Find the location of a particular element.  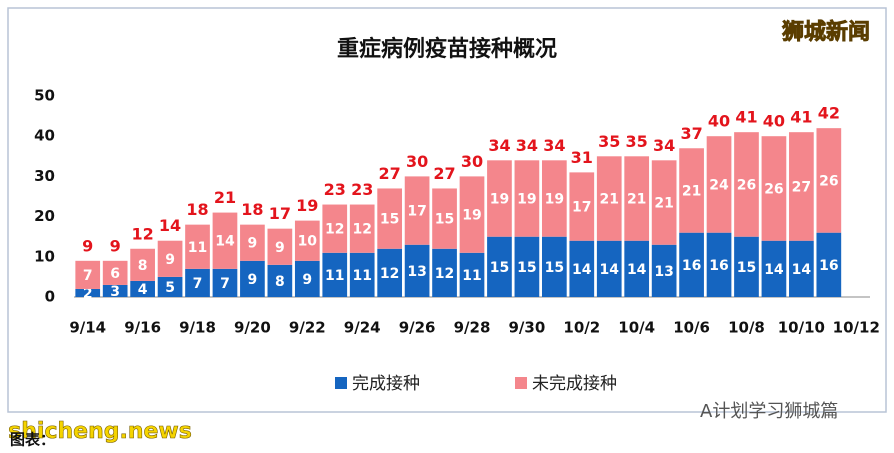

value-label: 3 is located at coordinates (115, 292).